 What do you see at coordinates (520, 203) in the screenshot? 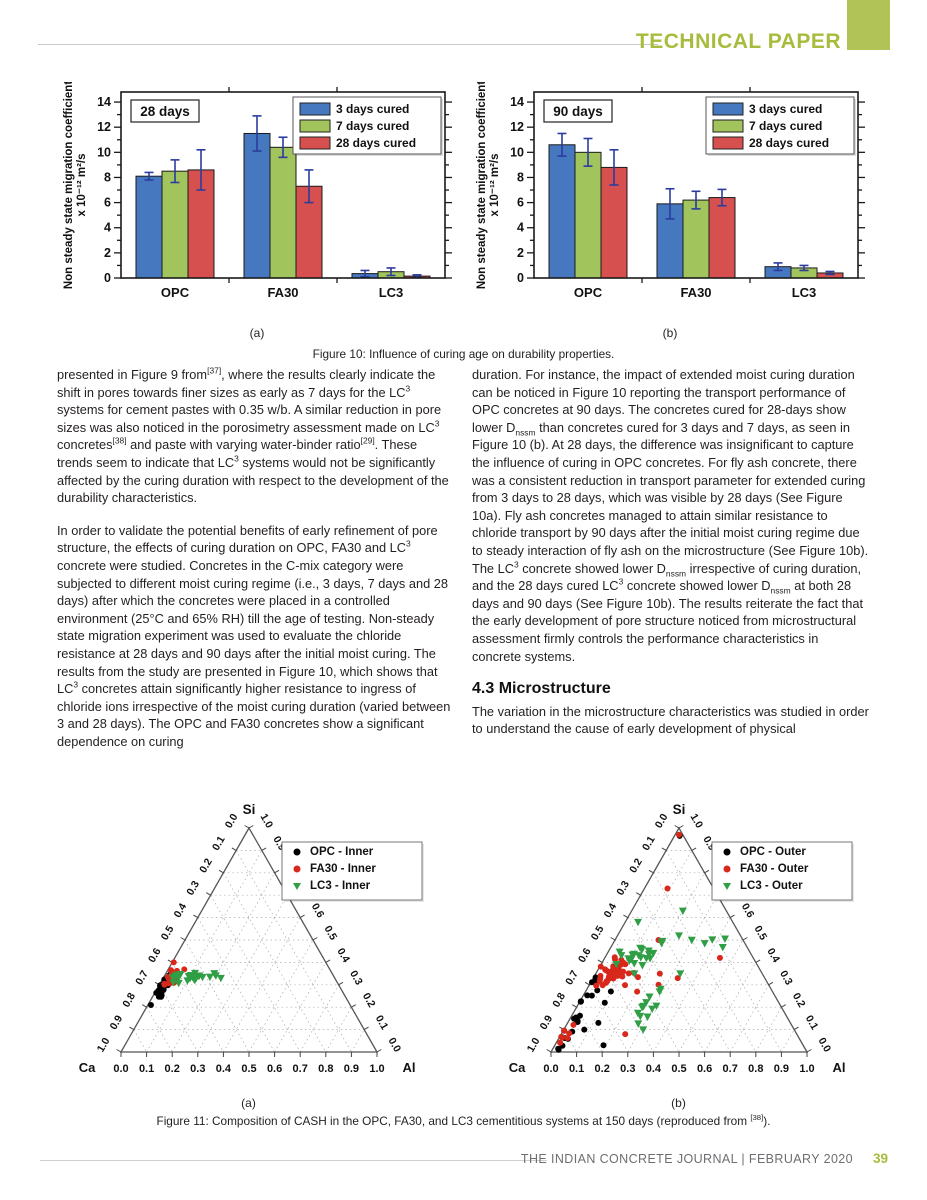
I see `svg-text: 6` at bounding box center [520, 203].